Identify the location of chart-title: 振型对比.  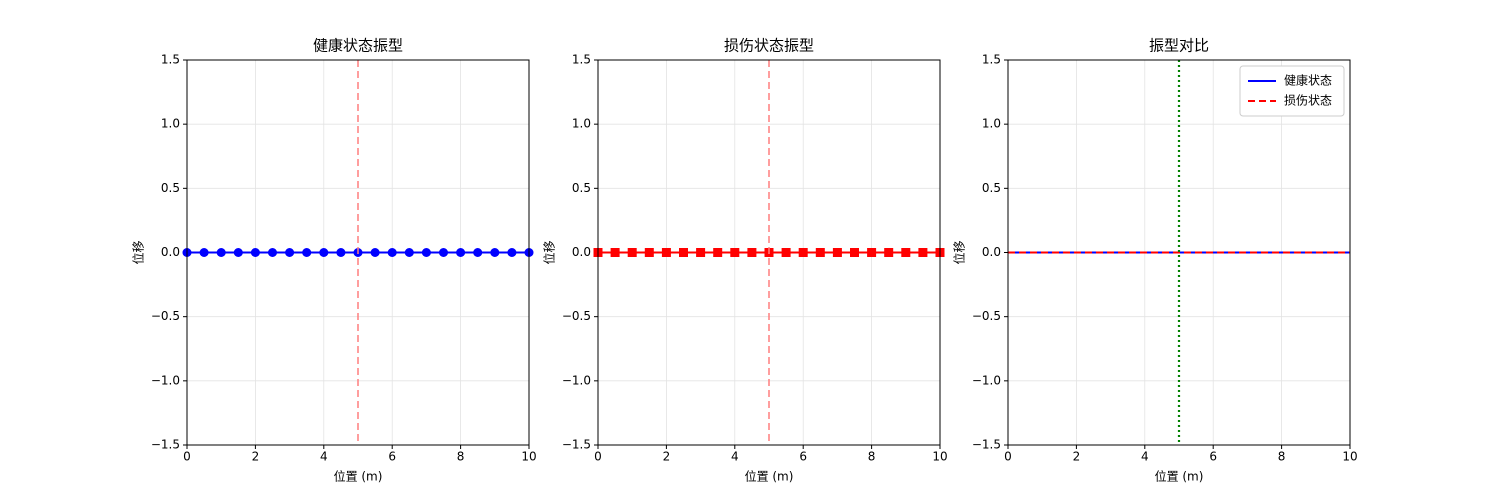
(1179, 46).